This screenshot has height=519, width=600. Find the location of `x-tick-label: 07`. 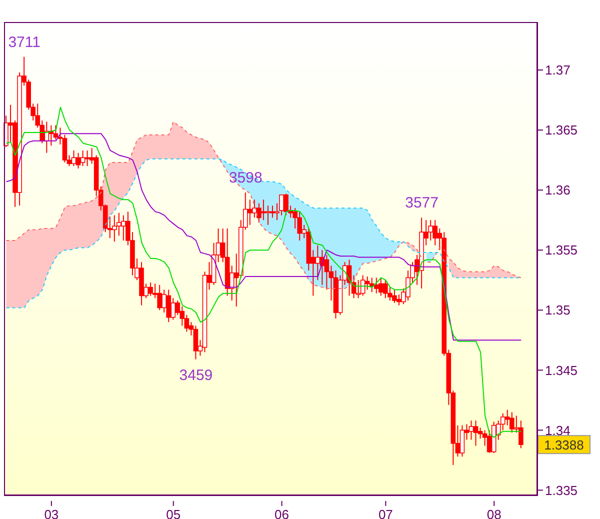

x-tick-label: 07 is located at coordinates (385, 513).